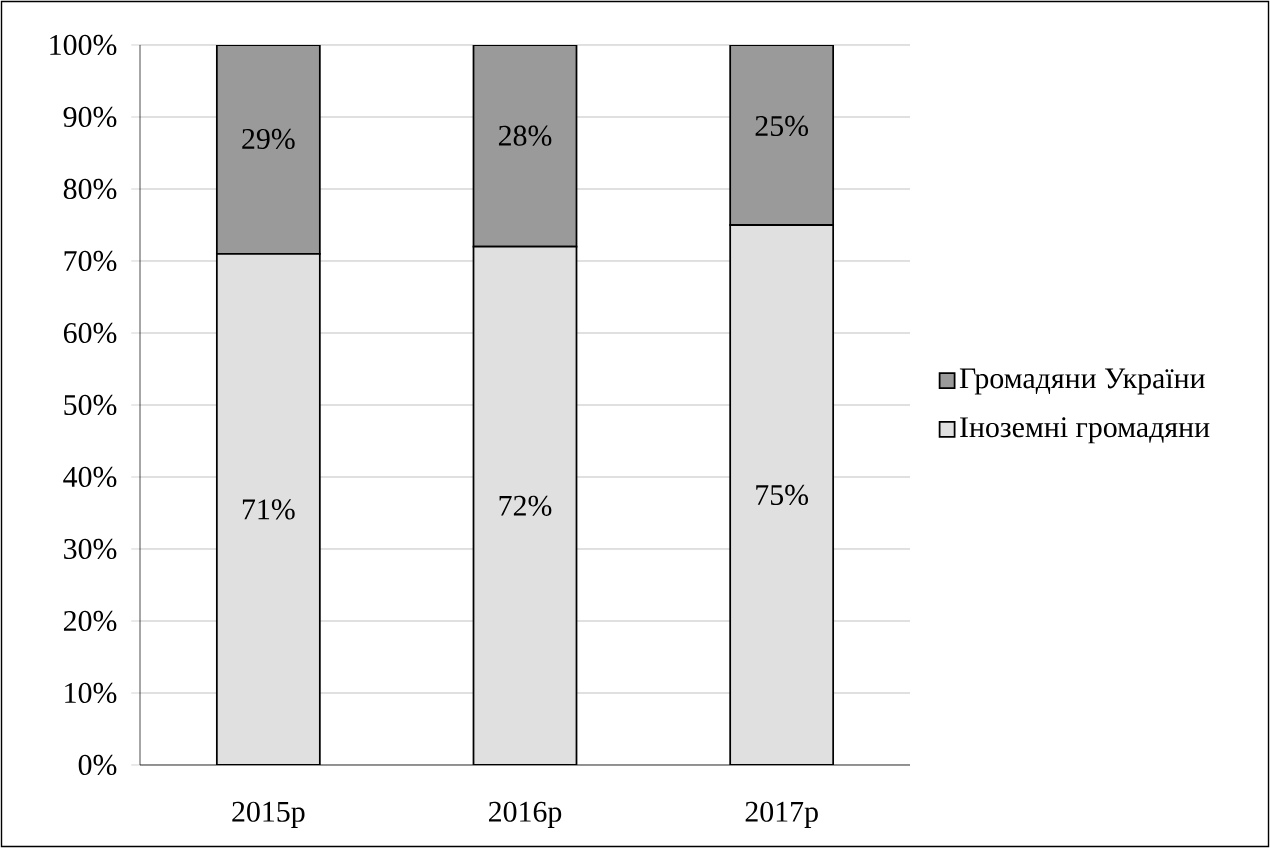 Image resolution: width=1270 pixels, height=848 pixels. I want to click on data-label: 28%, so click(525, 135).